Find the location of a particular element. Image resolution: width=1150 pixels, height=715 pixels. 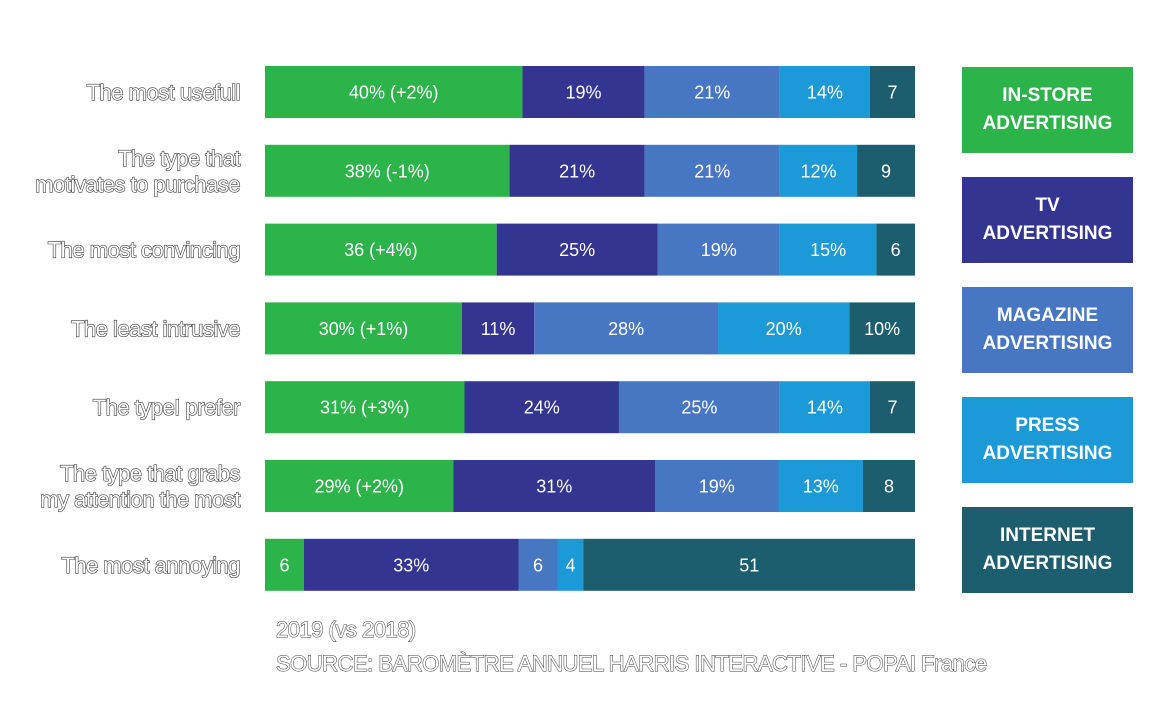

data-label: 8 is located at coordinates (889, 487).